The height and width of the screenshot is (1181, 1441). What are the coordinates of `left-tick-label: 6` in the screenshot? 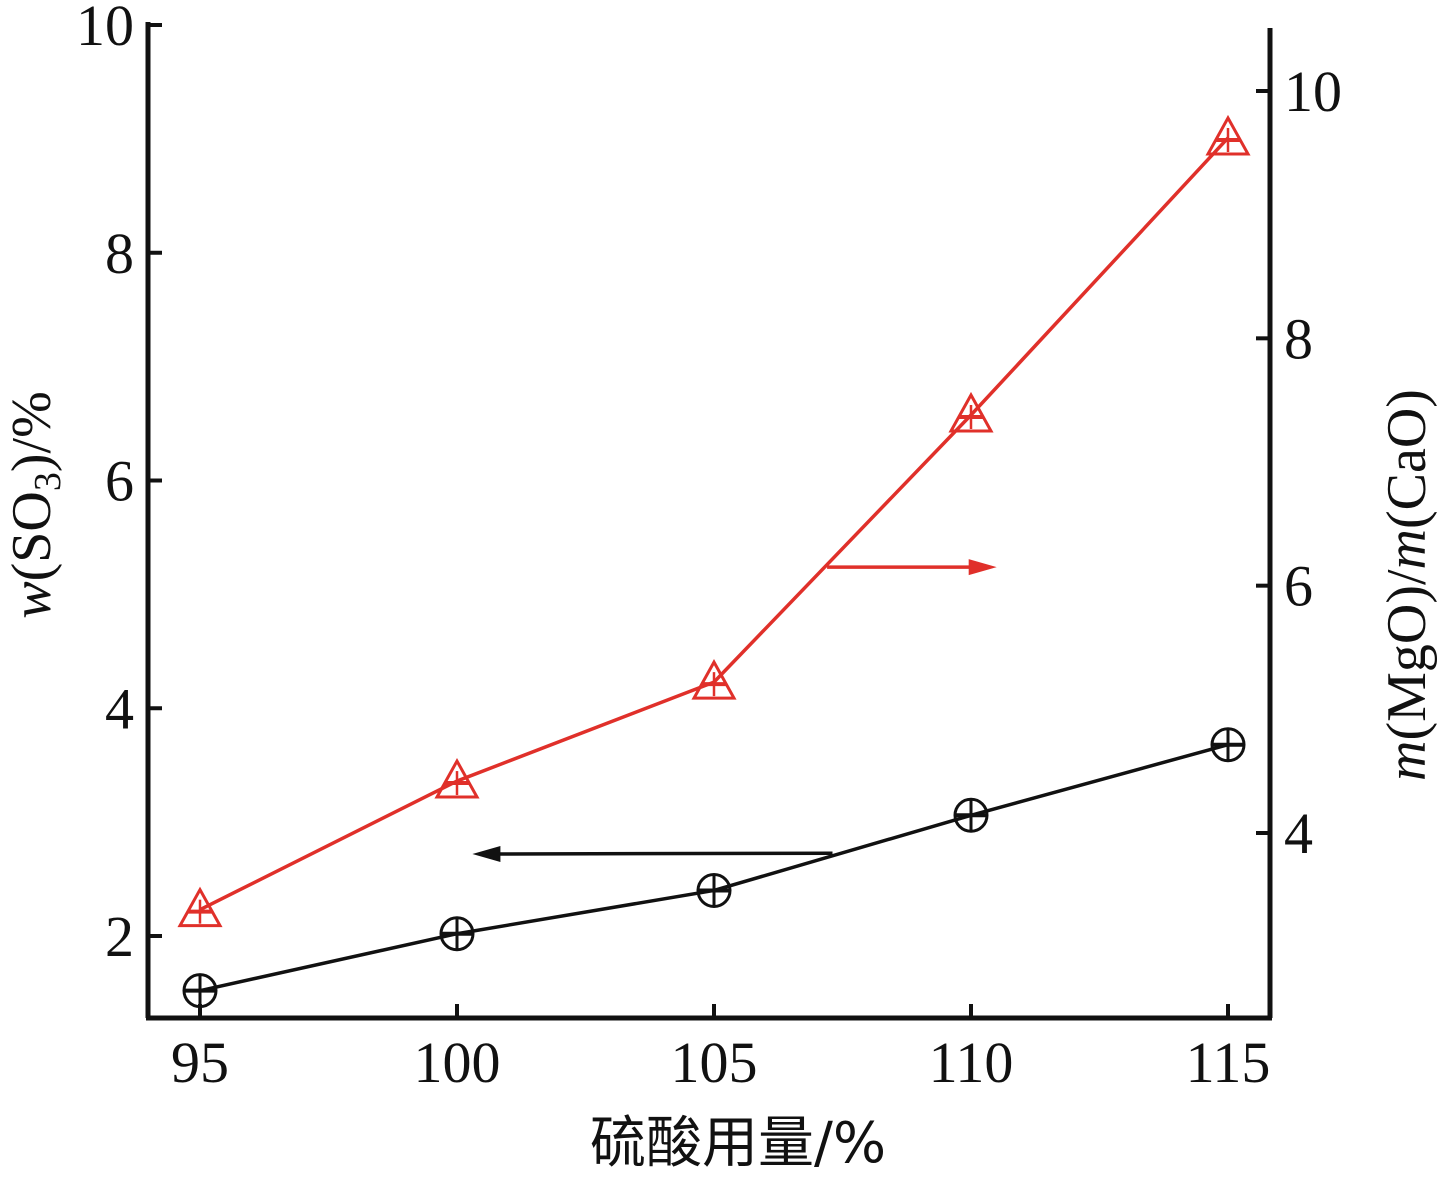 It's located at (119, 481).